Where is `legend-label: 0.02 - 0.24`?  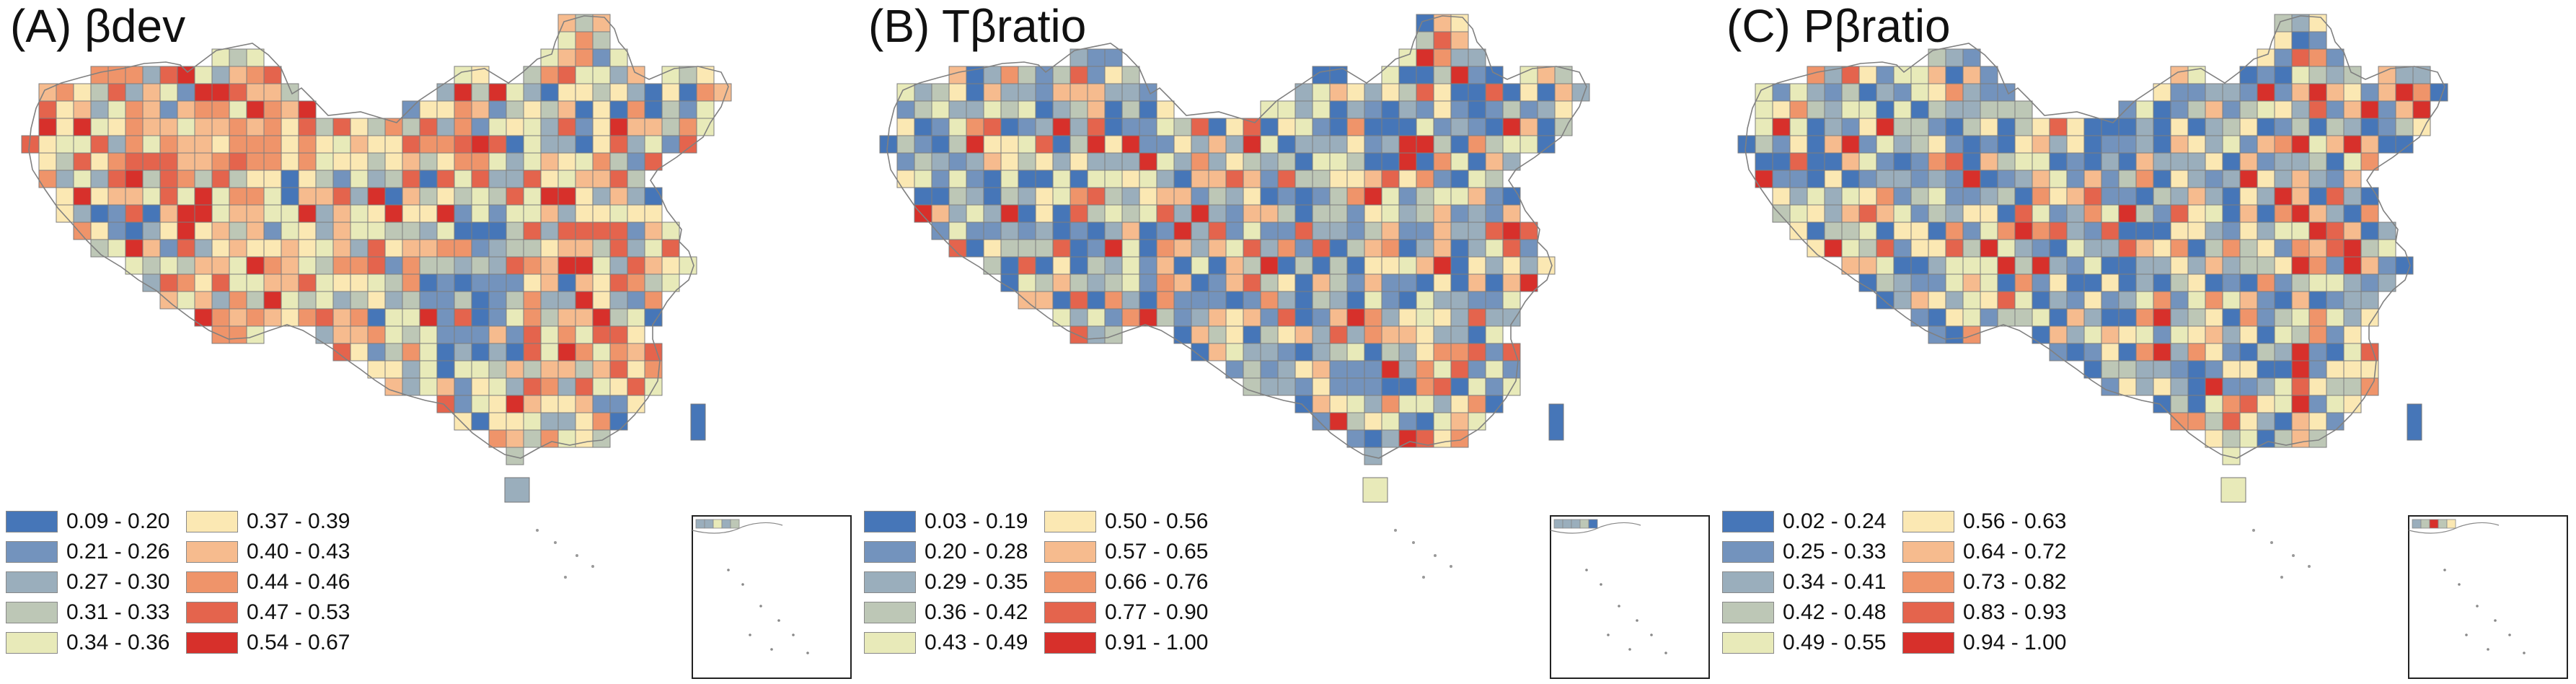 legend-label: 0.02 - 0.24 is located at coordinates (1835, 521).